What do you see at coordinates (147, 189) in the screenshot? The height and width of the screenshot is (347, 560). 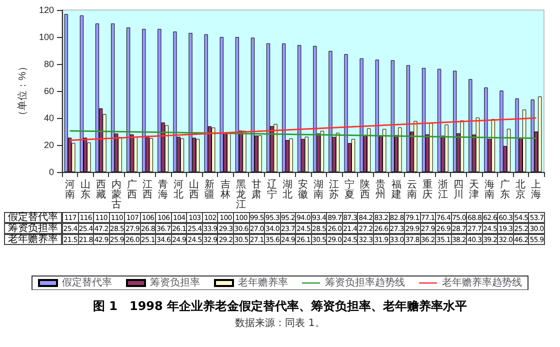 I see `x-tick-label: 江西` at bounding box center [147, 189].